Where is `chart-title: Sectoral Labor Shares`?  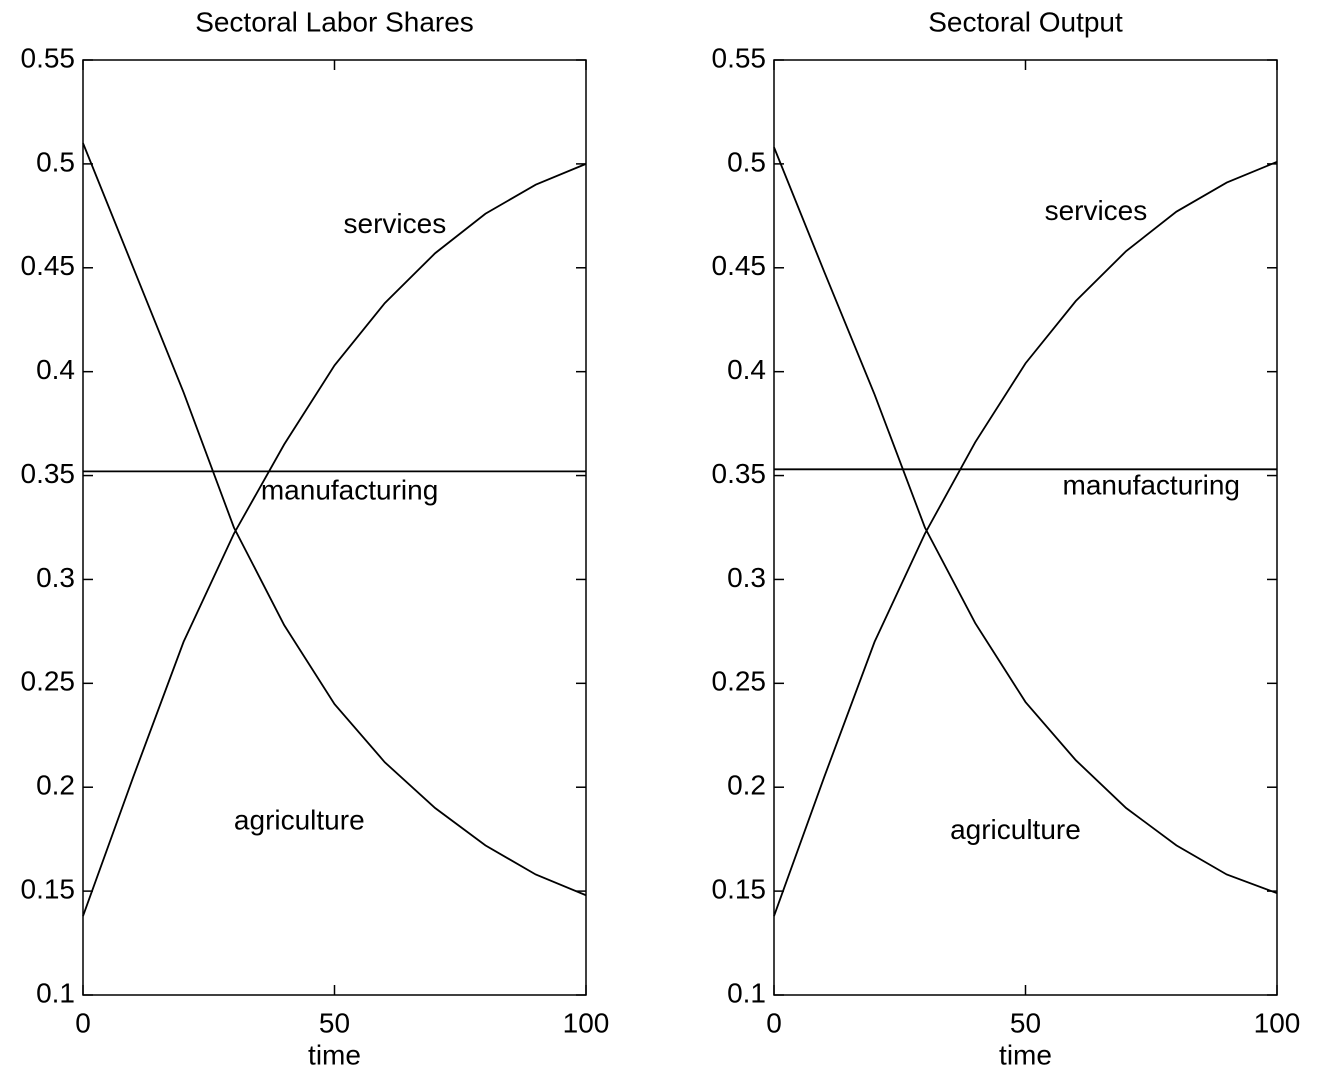 chart-title: Sectoral Labor Shares is located at coordinates (334, 21).